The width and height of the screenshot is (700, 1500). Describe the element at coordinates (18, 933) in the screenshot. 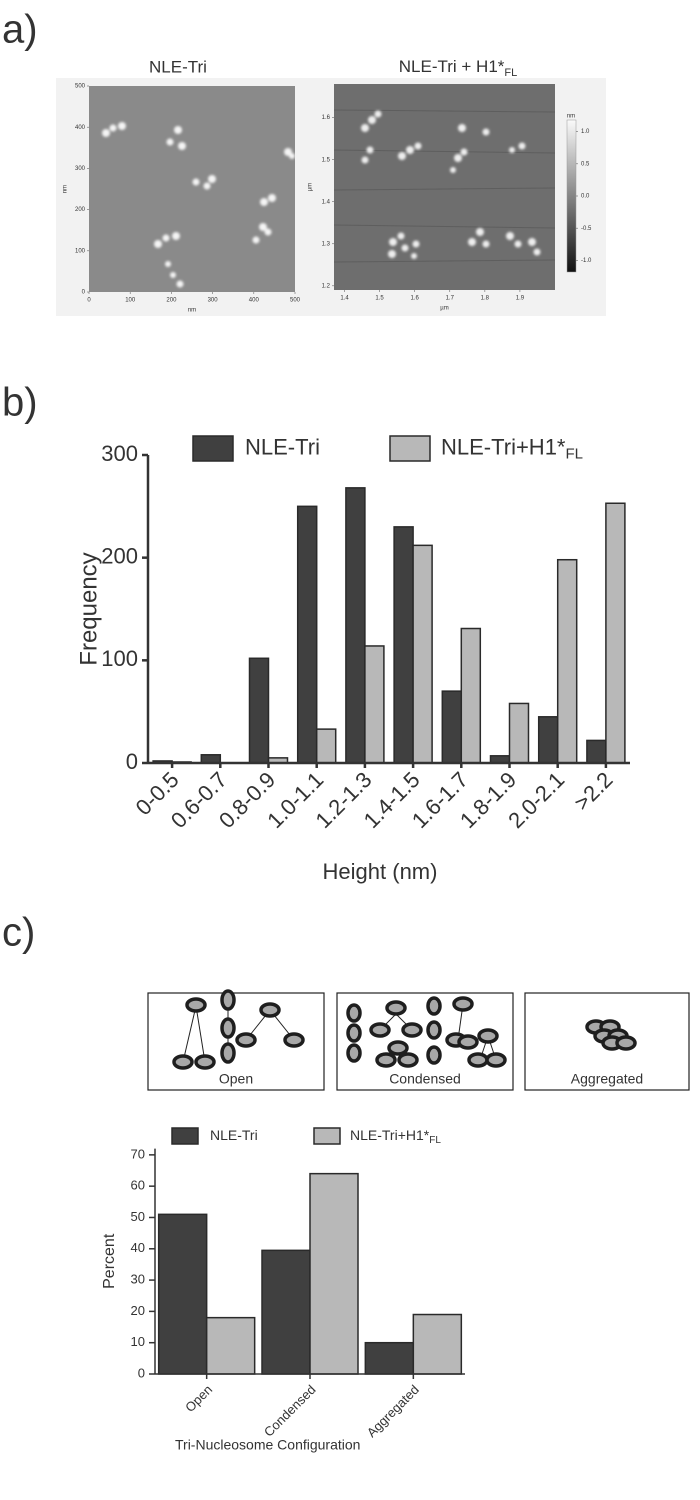

I see `panel-label: c)` at that location.